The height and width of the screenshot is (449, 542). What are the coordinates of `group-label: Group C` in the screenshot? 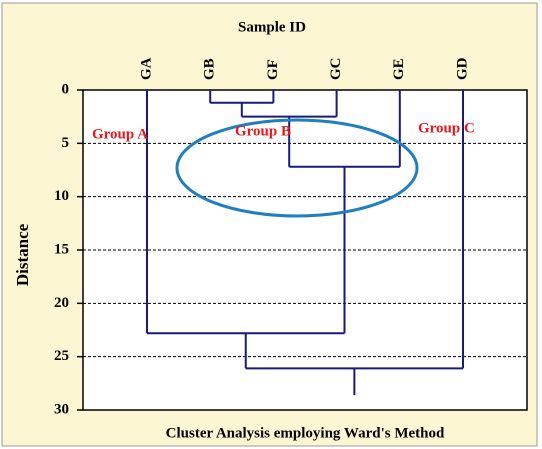 It's located at (446, 128).